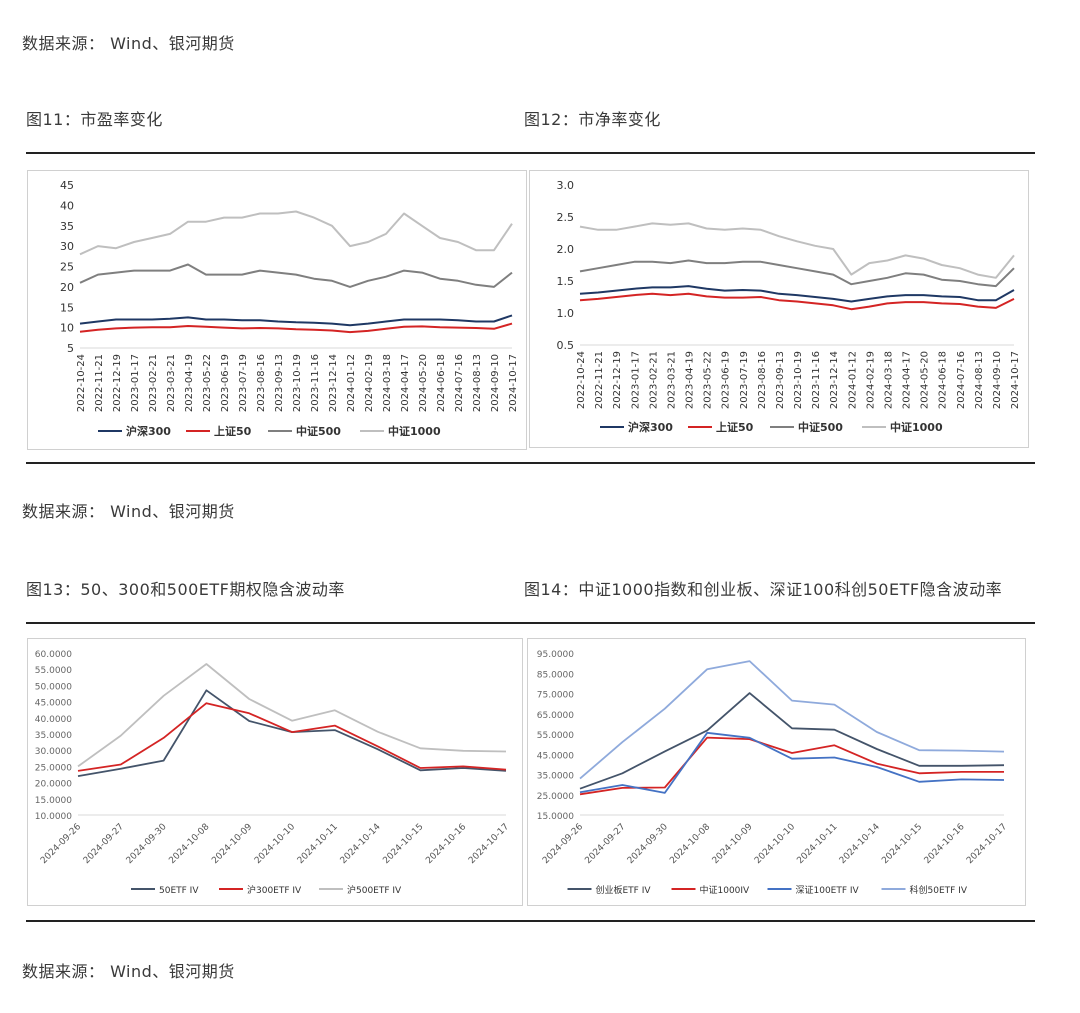  Describe the element at coordinates (828, 890) in the screenshot. I see `legend-label: 深证100ETF IV` at that location.